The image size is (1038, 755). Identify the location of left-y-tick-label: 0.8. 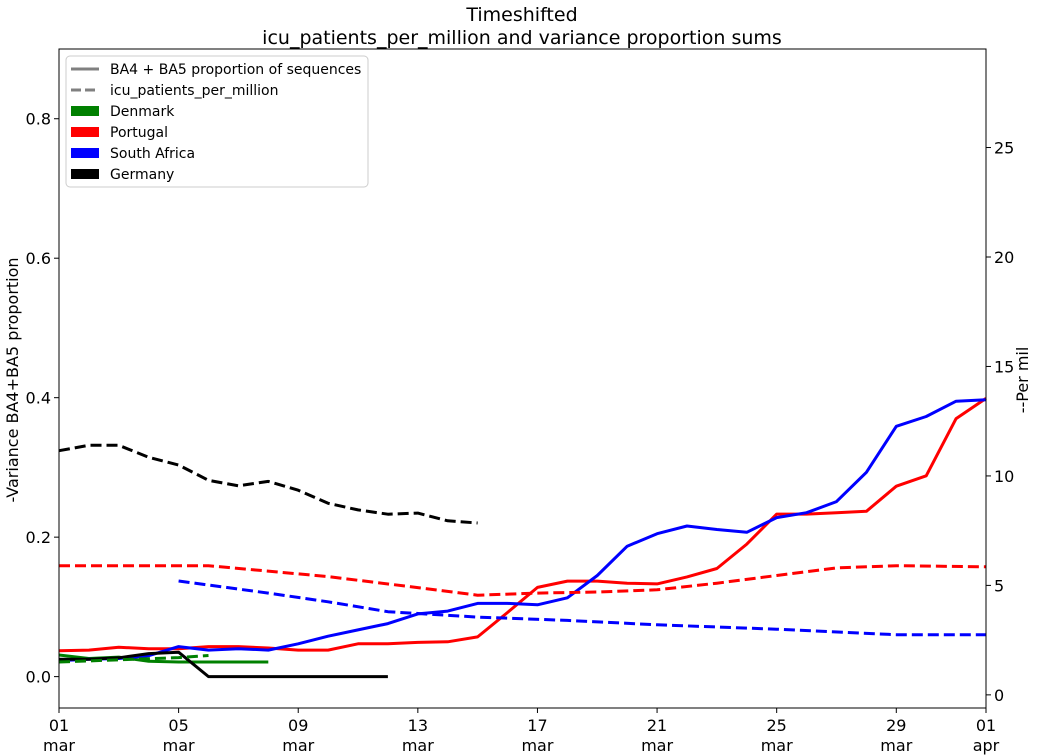
(38, 119).